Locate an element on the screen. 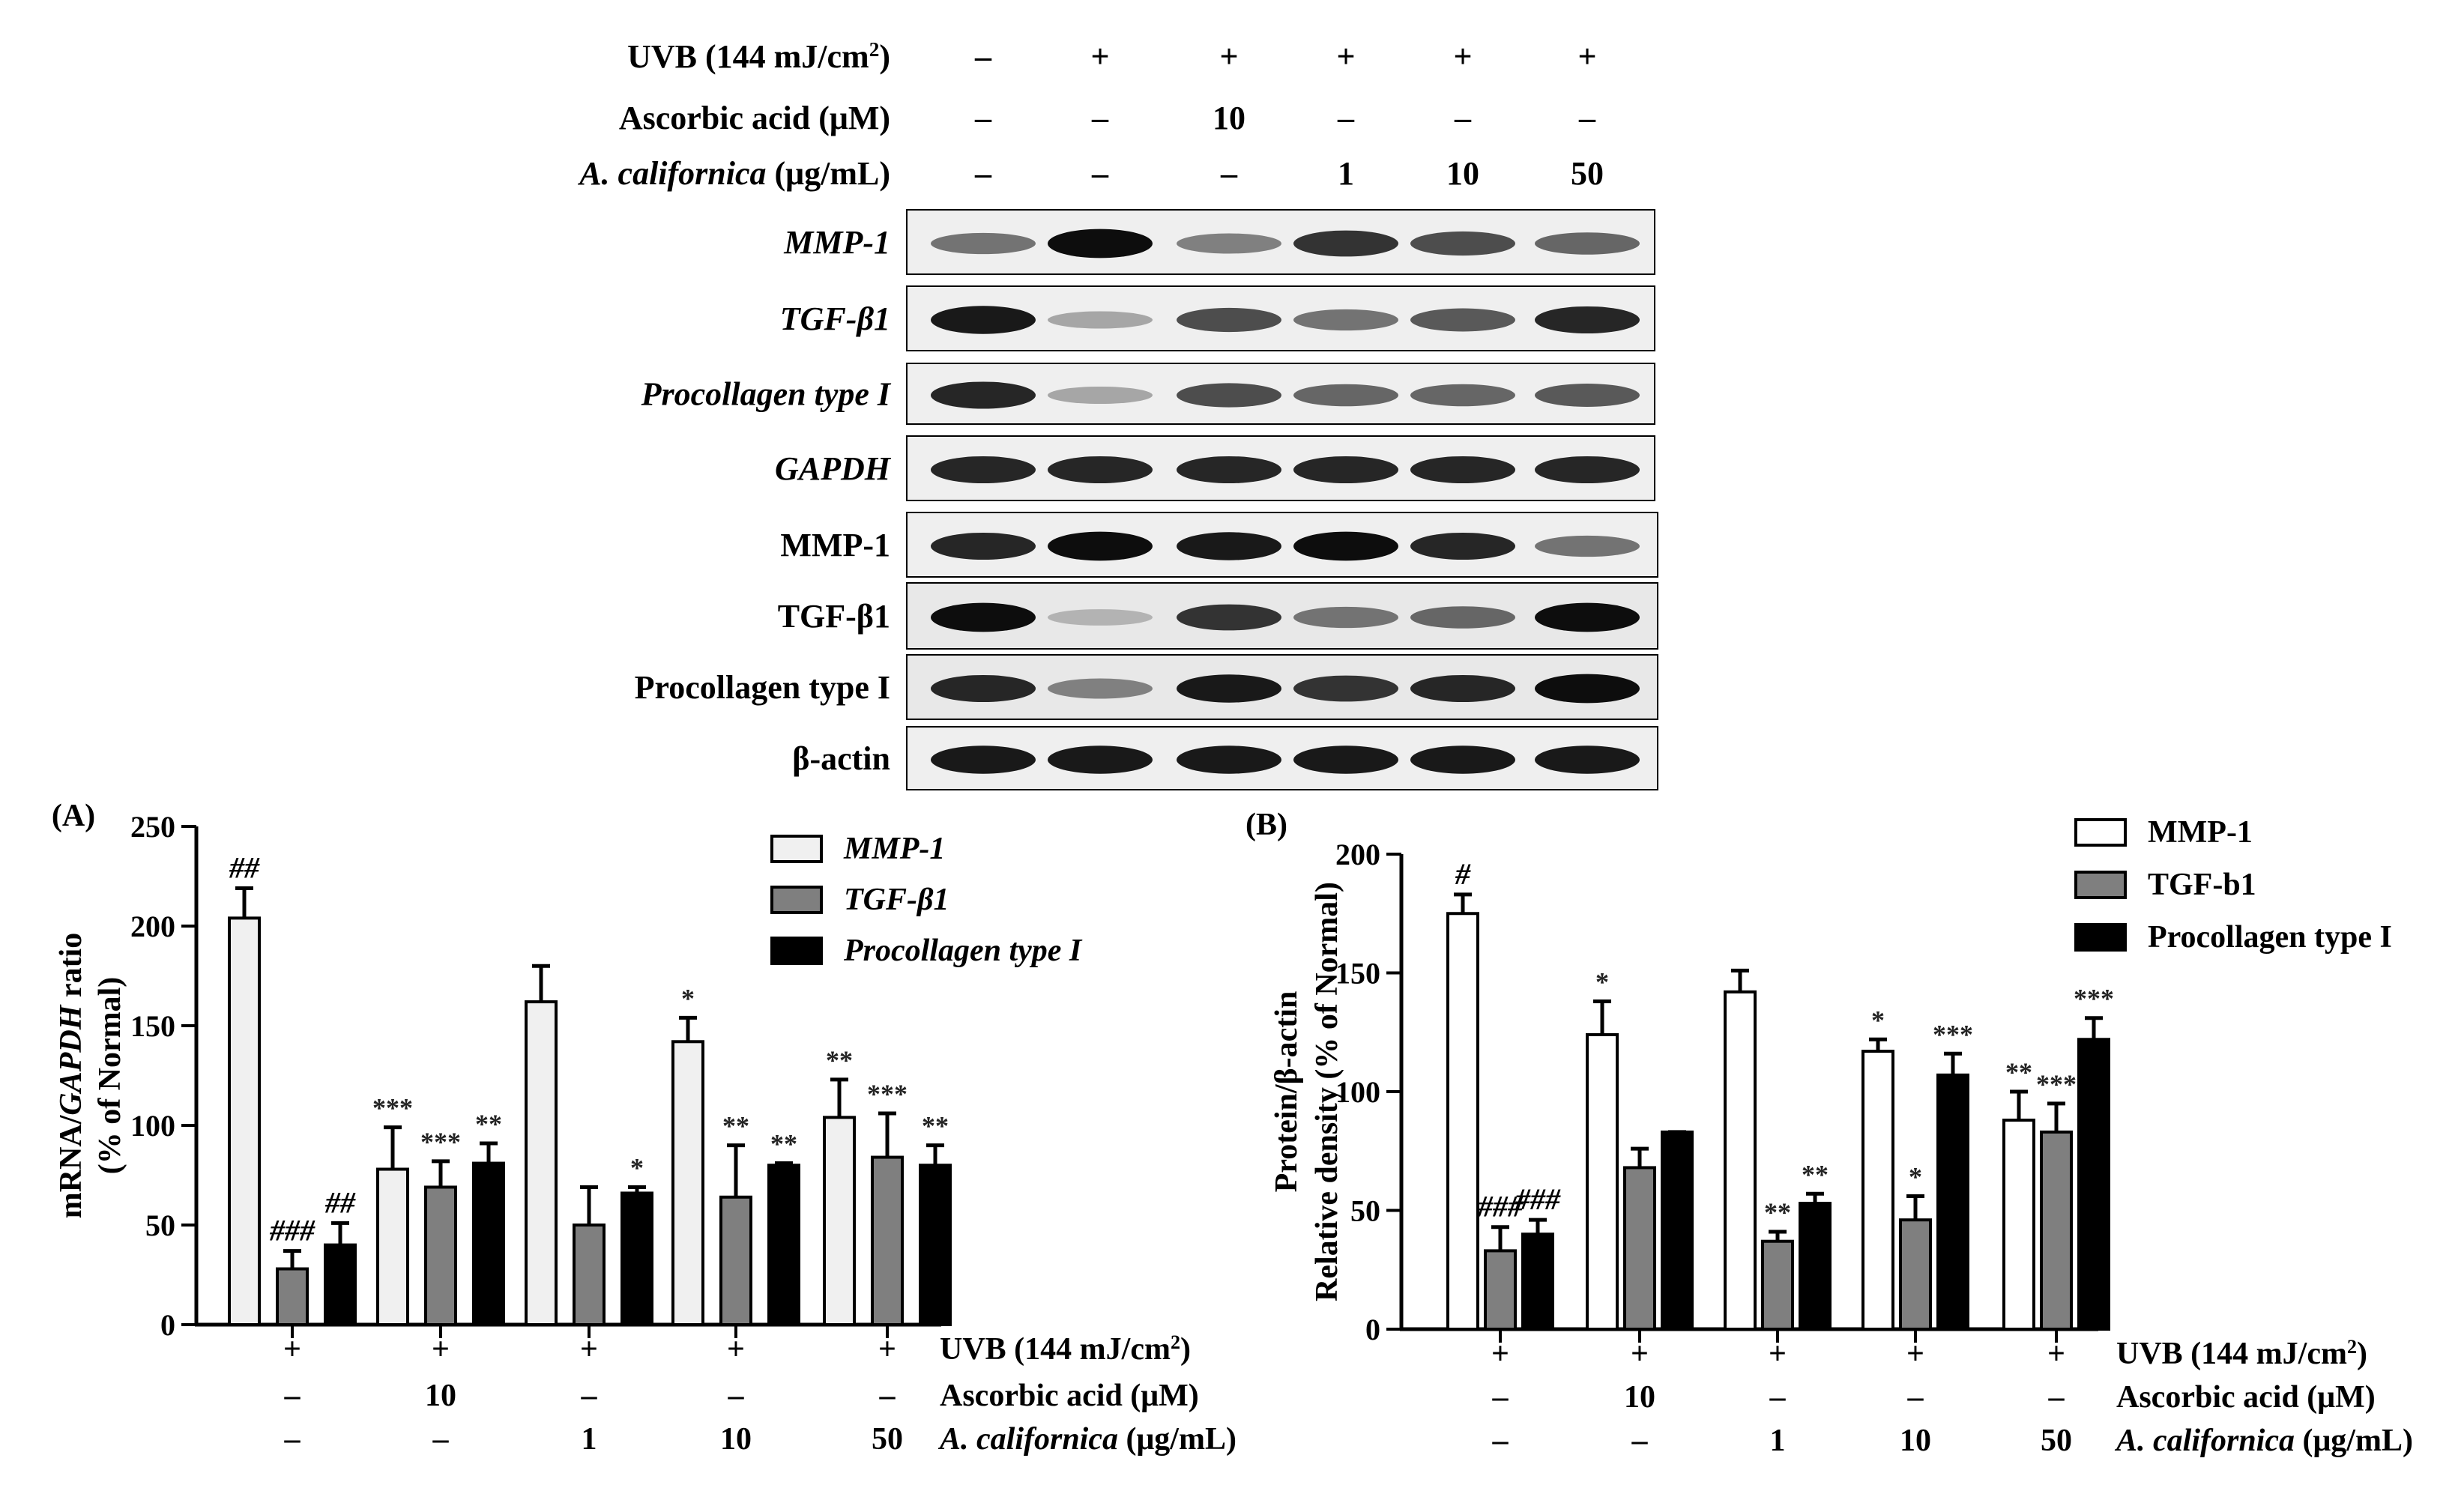 This screenshot has width=2464, height=1488. blot-condition-value: 50 is located at coordinates (1587, 173).